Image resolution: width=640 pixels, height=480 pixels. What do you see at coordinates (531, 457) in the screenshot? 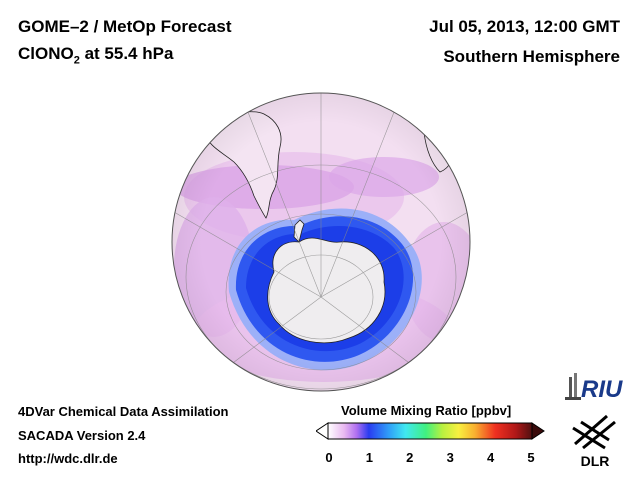
I see `colorbar-tick-label: 5` at bounding box center [531, 457].